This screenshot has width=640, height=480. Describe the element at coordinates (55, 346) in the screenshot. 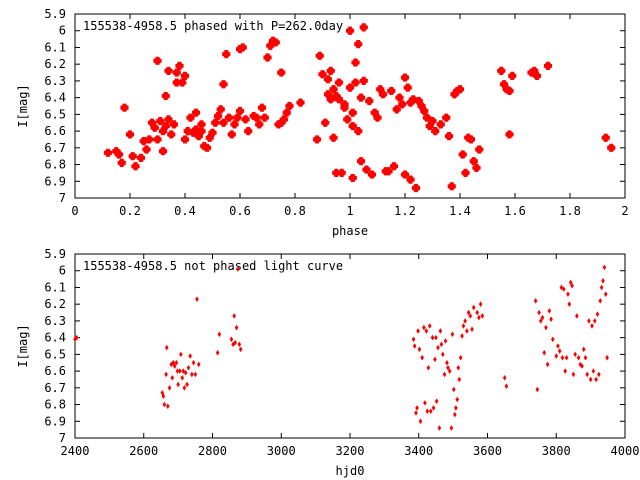

I see `unphased-y-tick-labels: 5.9 6 6.1 6.2 6.3 6.4 6.5 6.6 6.7 6.8 6.9 7` at that location.